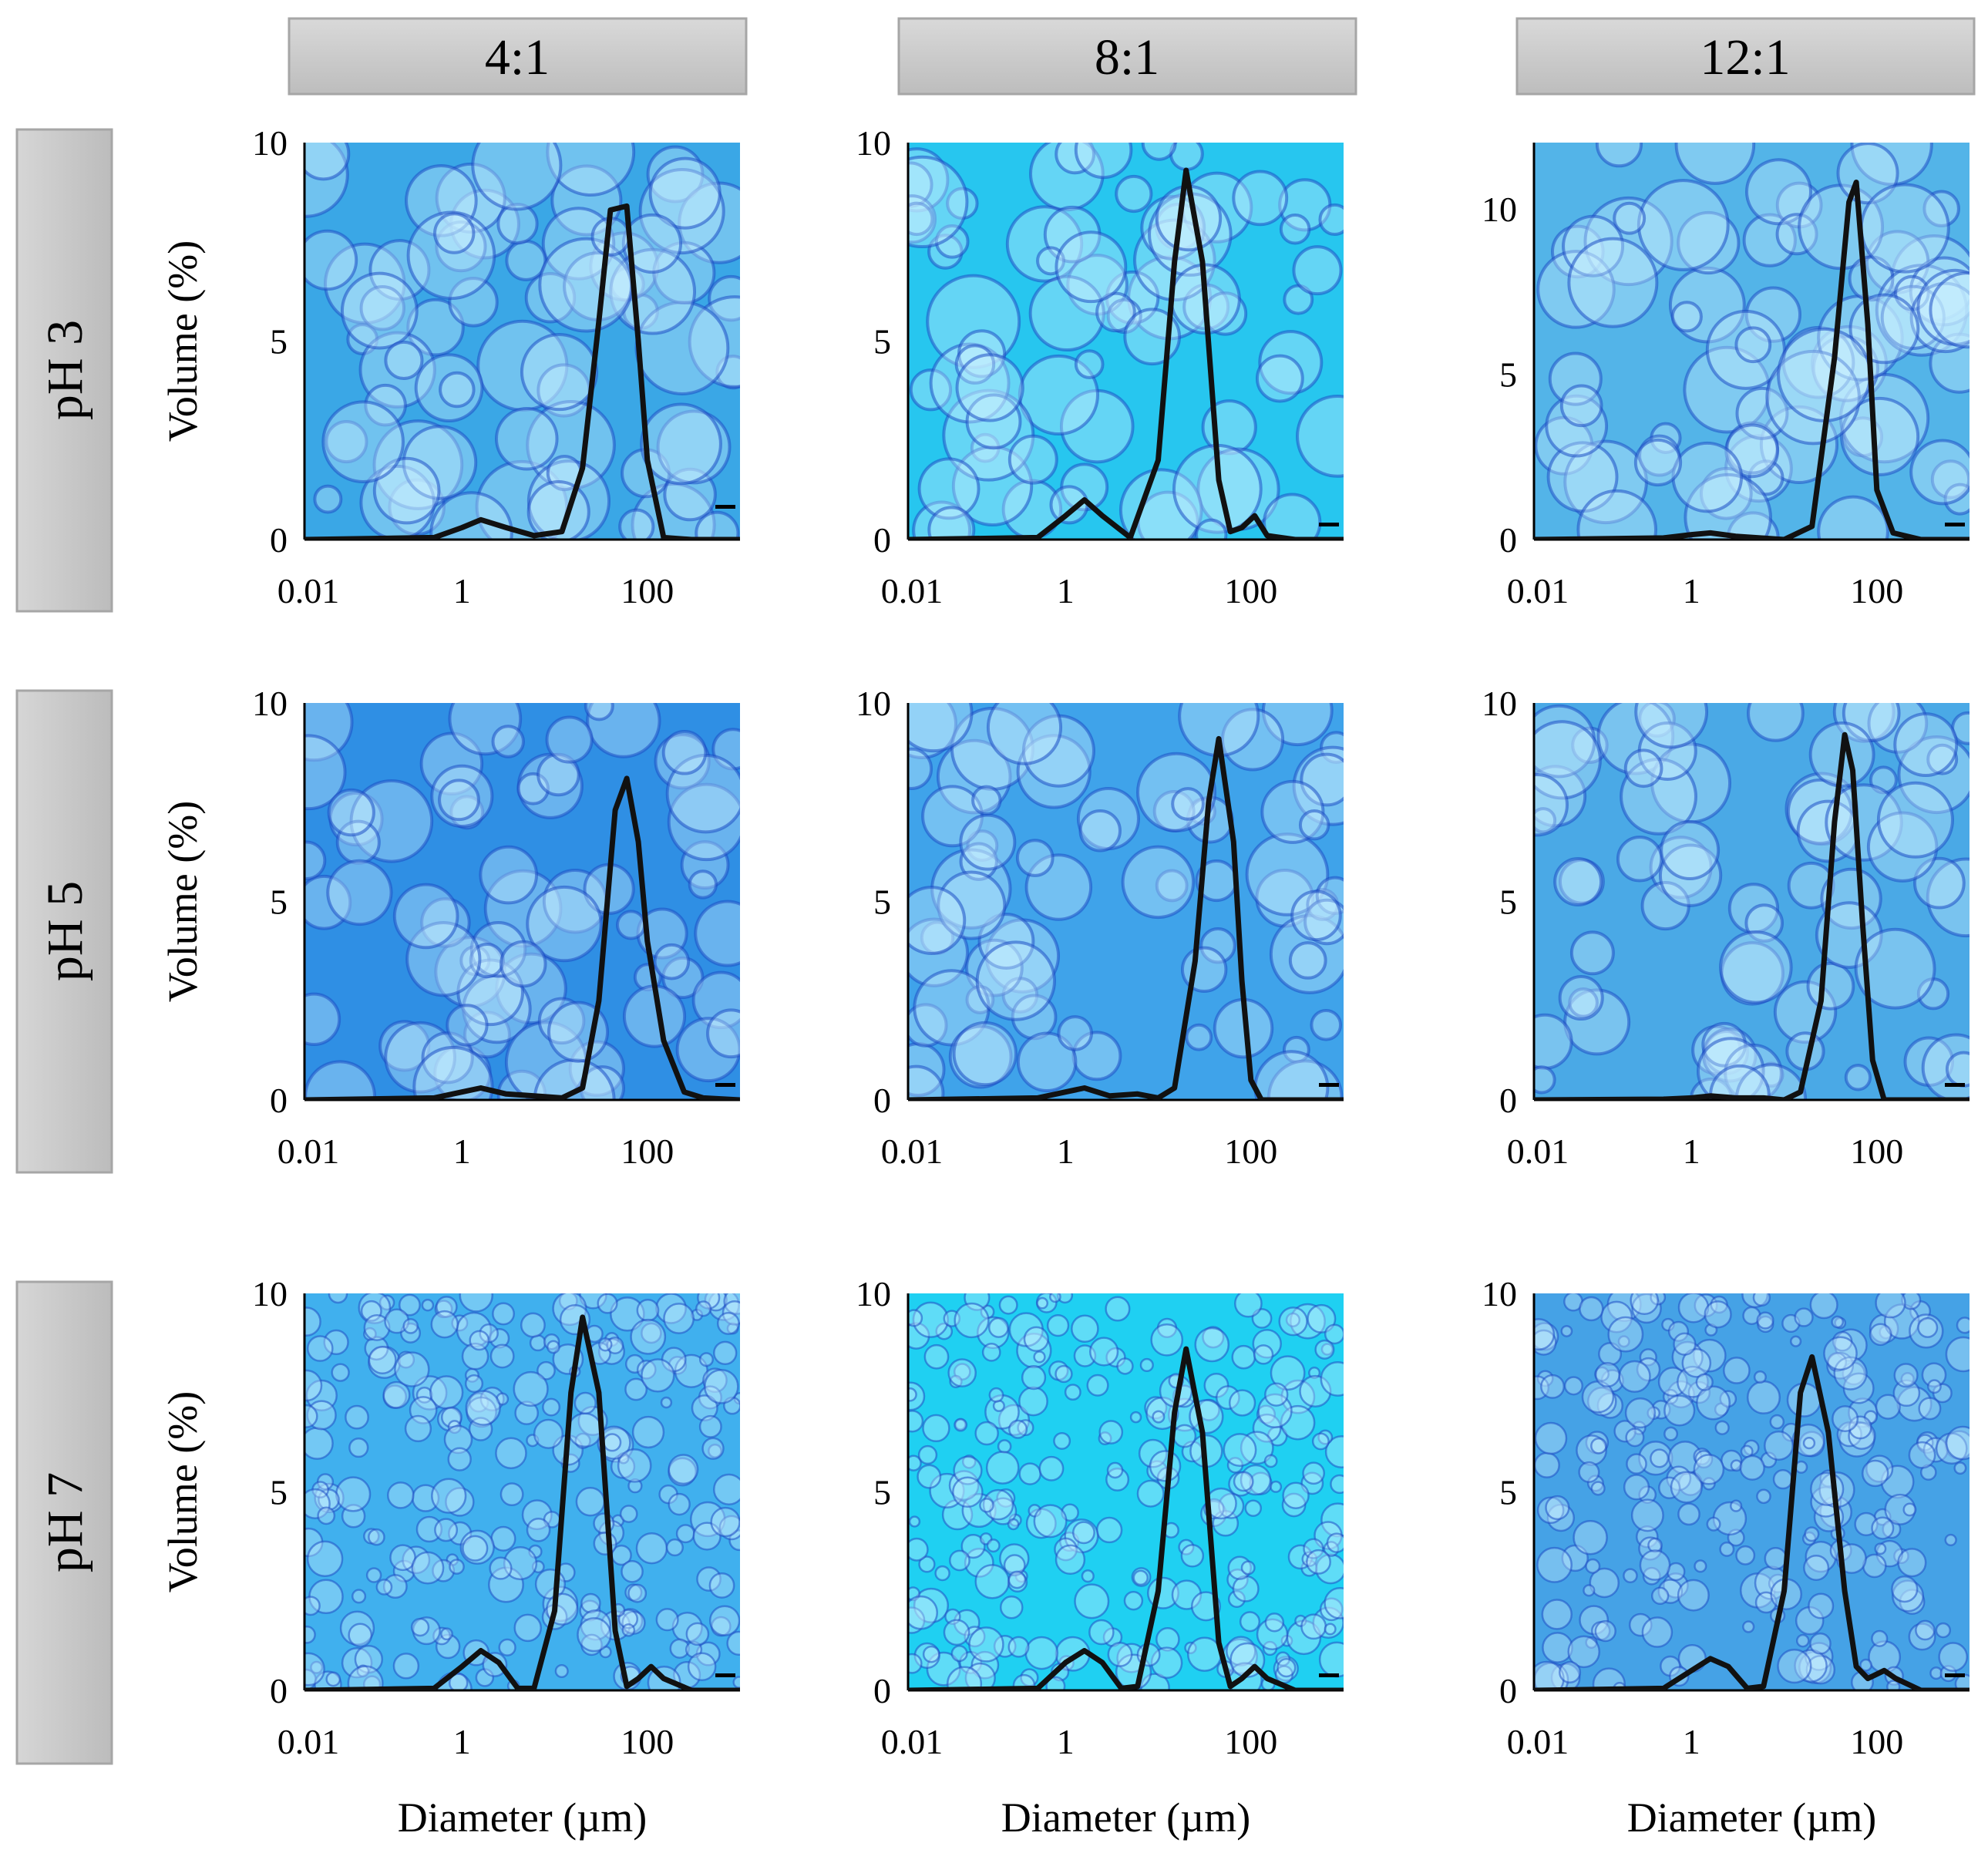 The image size is (1988, 1853). What do you see at coordinates (65, 1522) in the screenshot?
I see `row-header-label: pH 7` at bounding box center [65, 1522].